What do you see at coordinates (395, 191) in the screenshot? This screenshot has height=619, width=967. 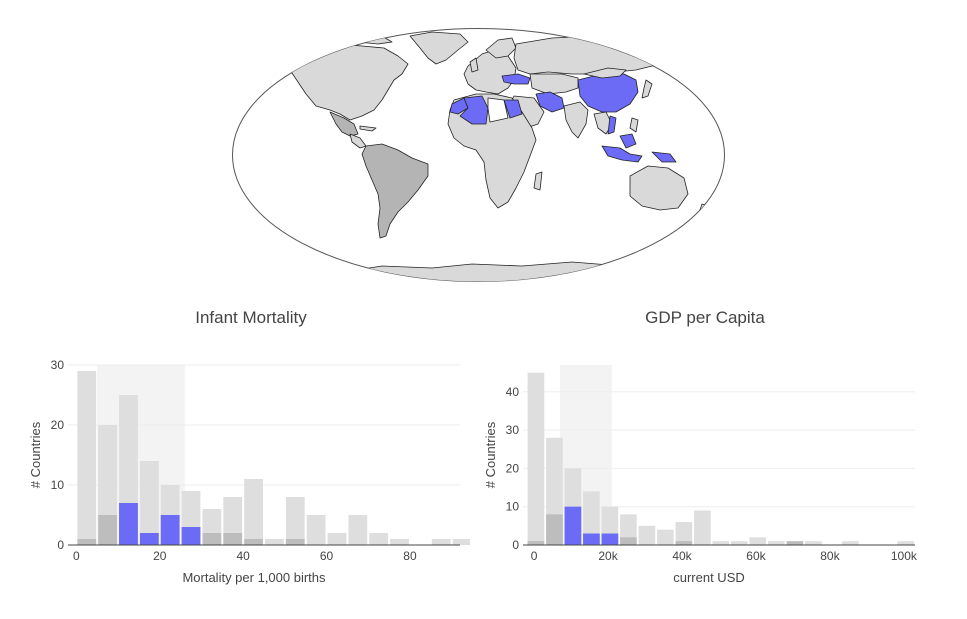 I see `map-region-south-america` at bounding box center [395, 191].